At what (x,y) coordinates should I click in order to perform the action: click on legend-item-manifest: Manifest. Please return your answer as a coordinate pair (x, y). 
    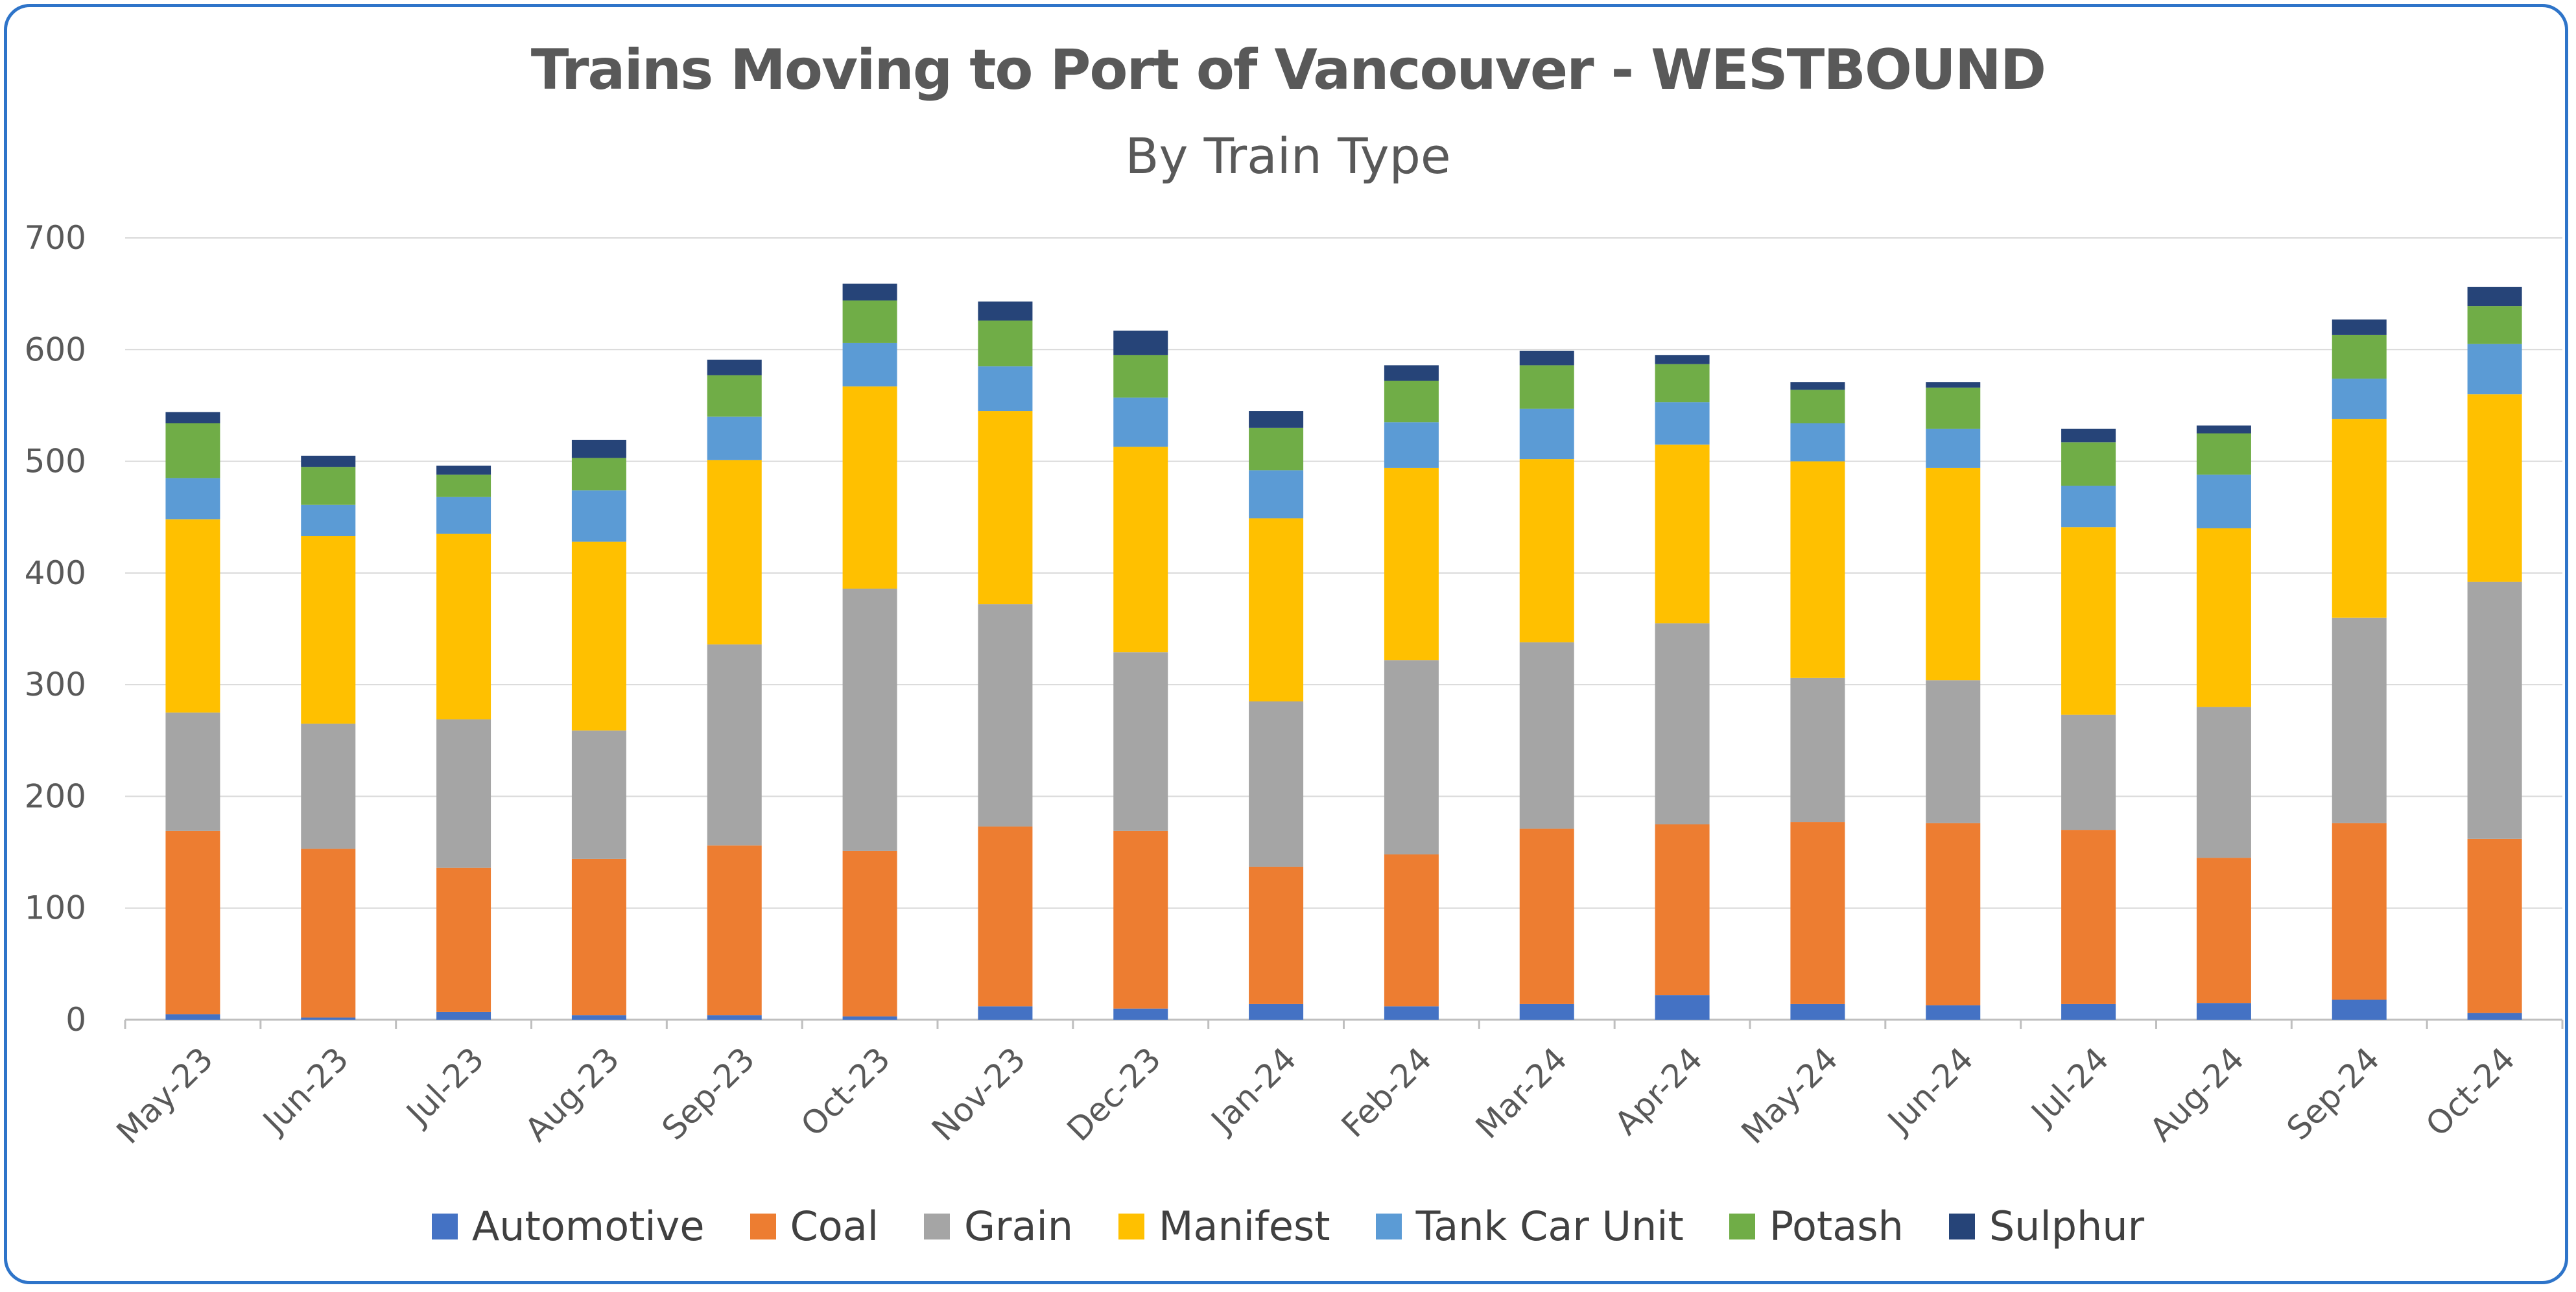
    Looking at the image, I should click on (1224, 1226).